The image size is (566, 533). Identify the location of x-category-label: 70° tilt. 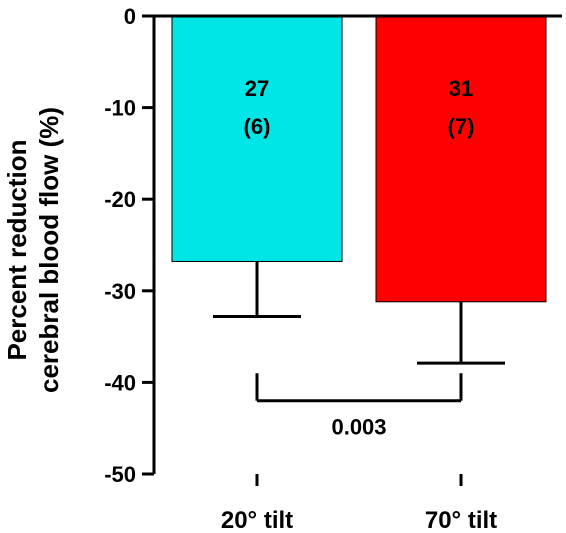
(461, 520).